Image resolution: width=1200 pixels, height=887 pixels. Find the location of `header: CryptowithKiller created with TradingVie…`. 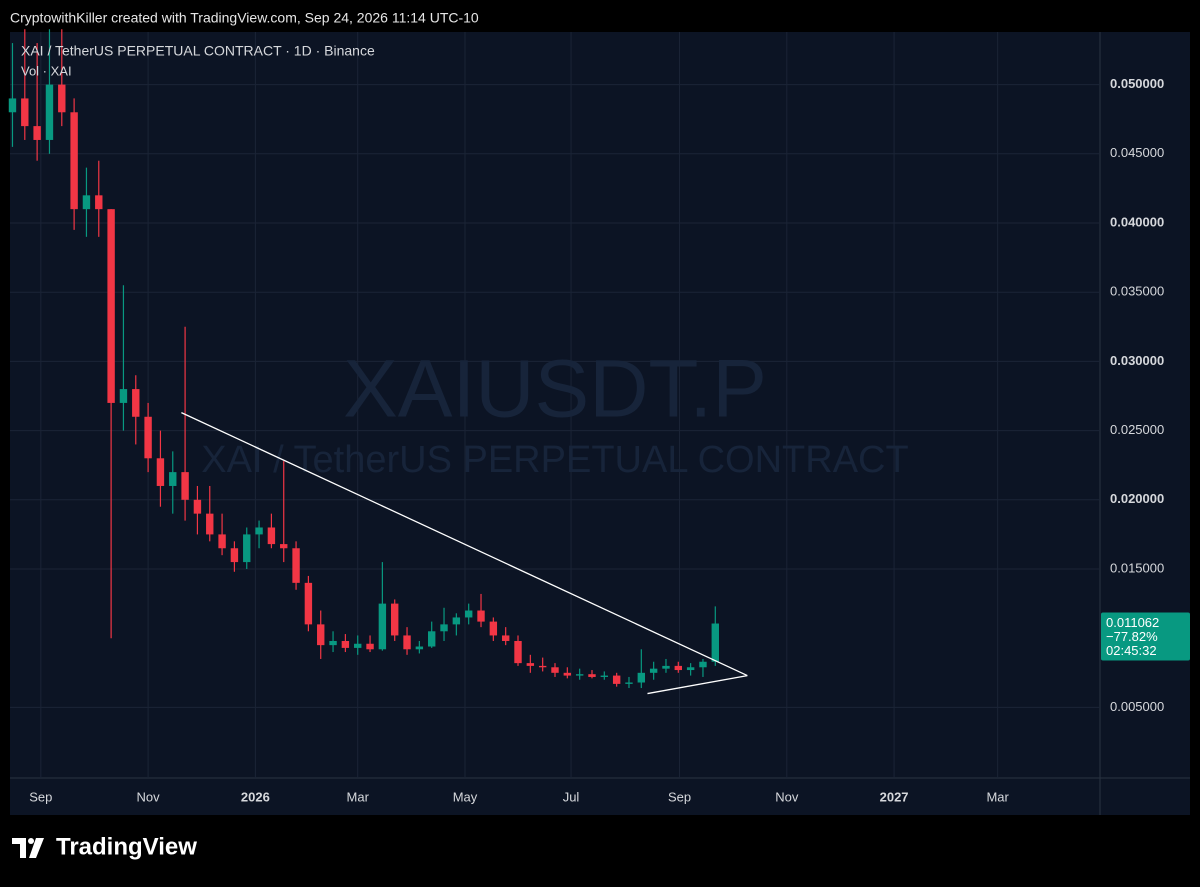

header: CryptowithKiller created with TradingVie… is located at coordinates (244, 18).